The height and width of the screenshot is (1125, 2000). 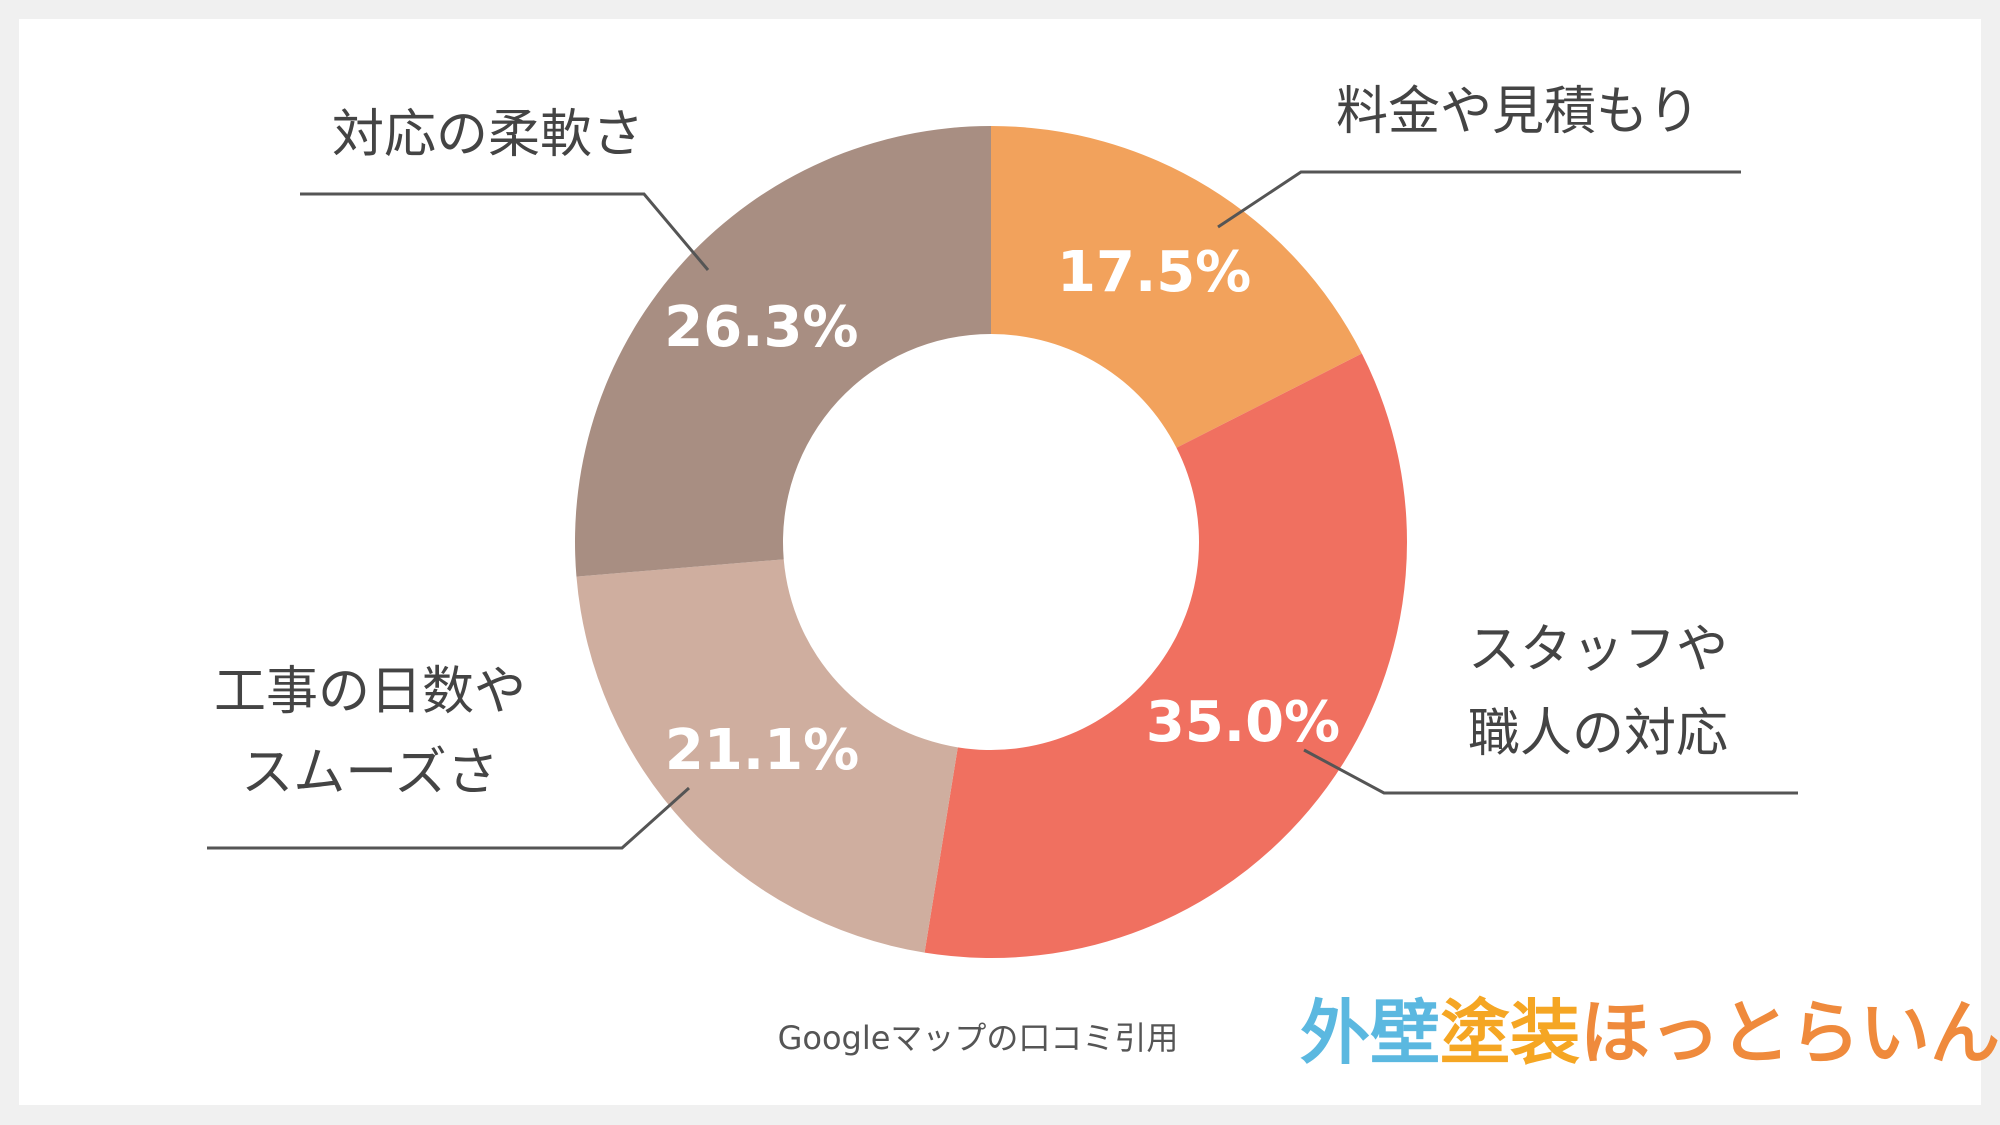 What do you see at coordinates (369, 773) in the screenshot?
I see `category-label: スムーズさ` at bounding box center [369, 773].